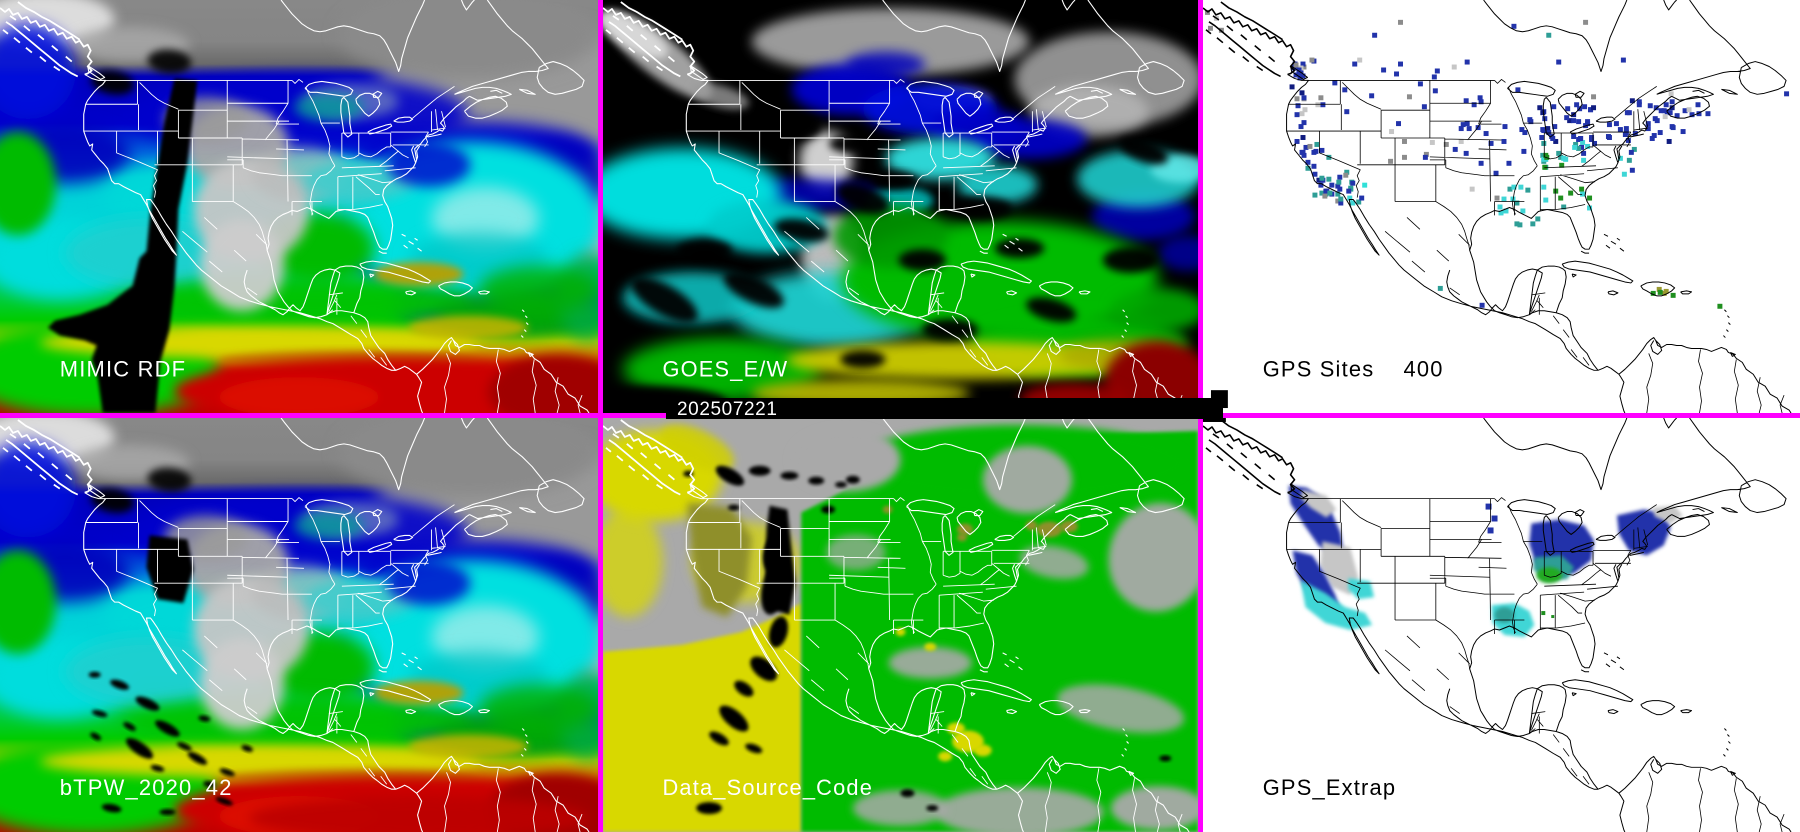  I want to click on svg-text: MIMIC RDF, so click(123, 368).